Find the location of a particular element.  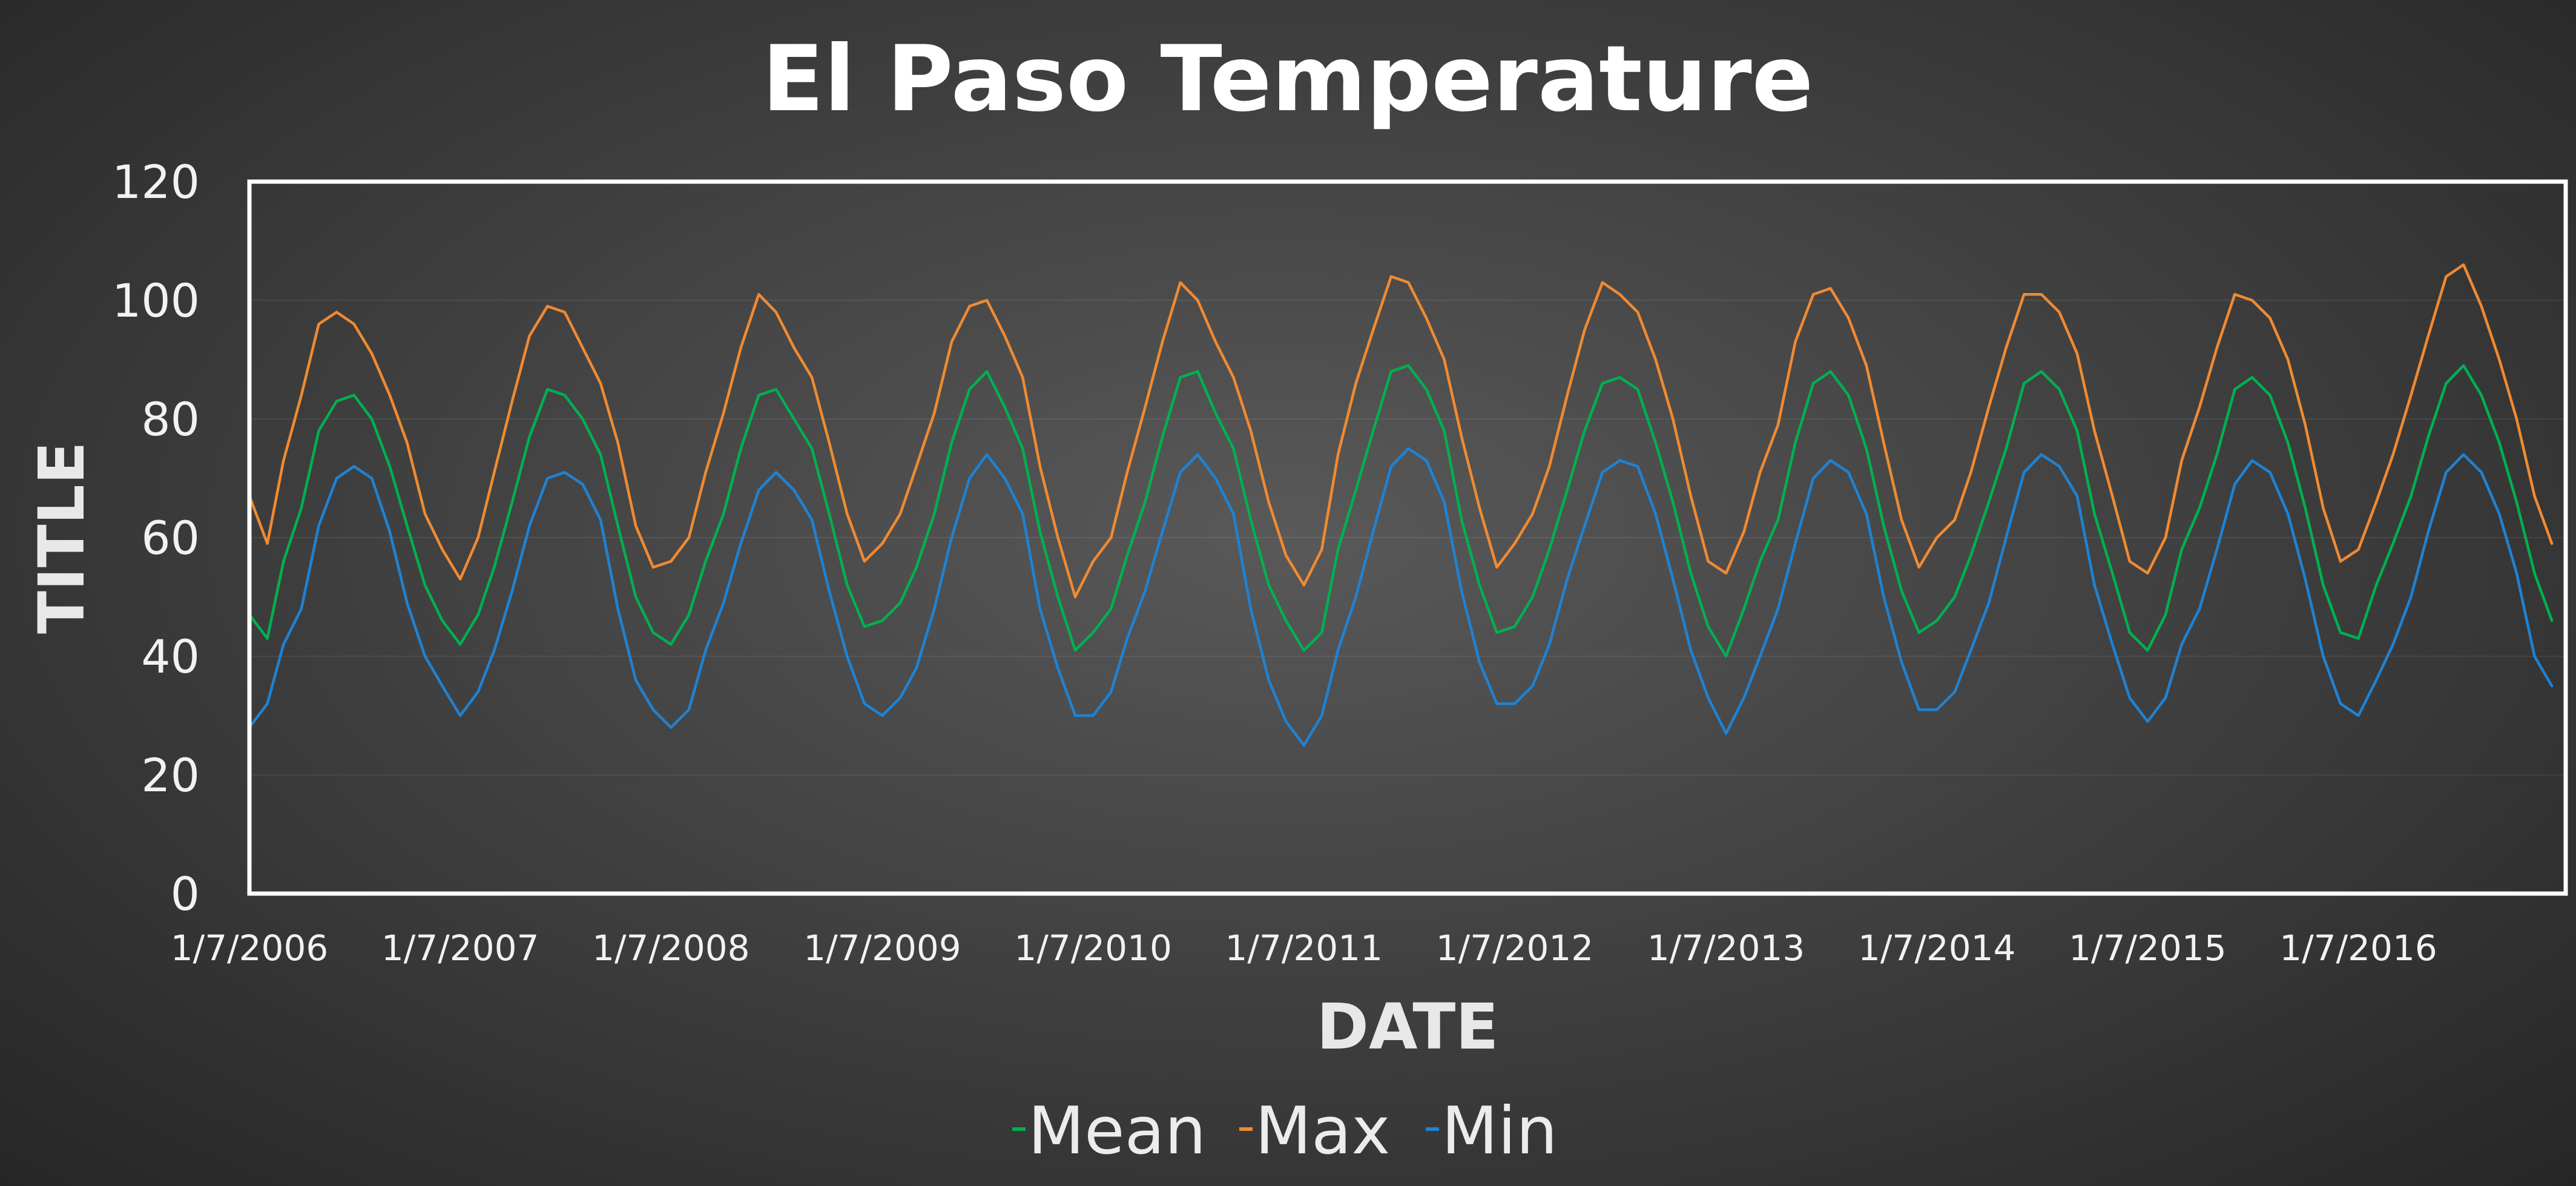

y-axis-title: TITLE is located at coordinates (62, 537).